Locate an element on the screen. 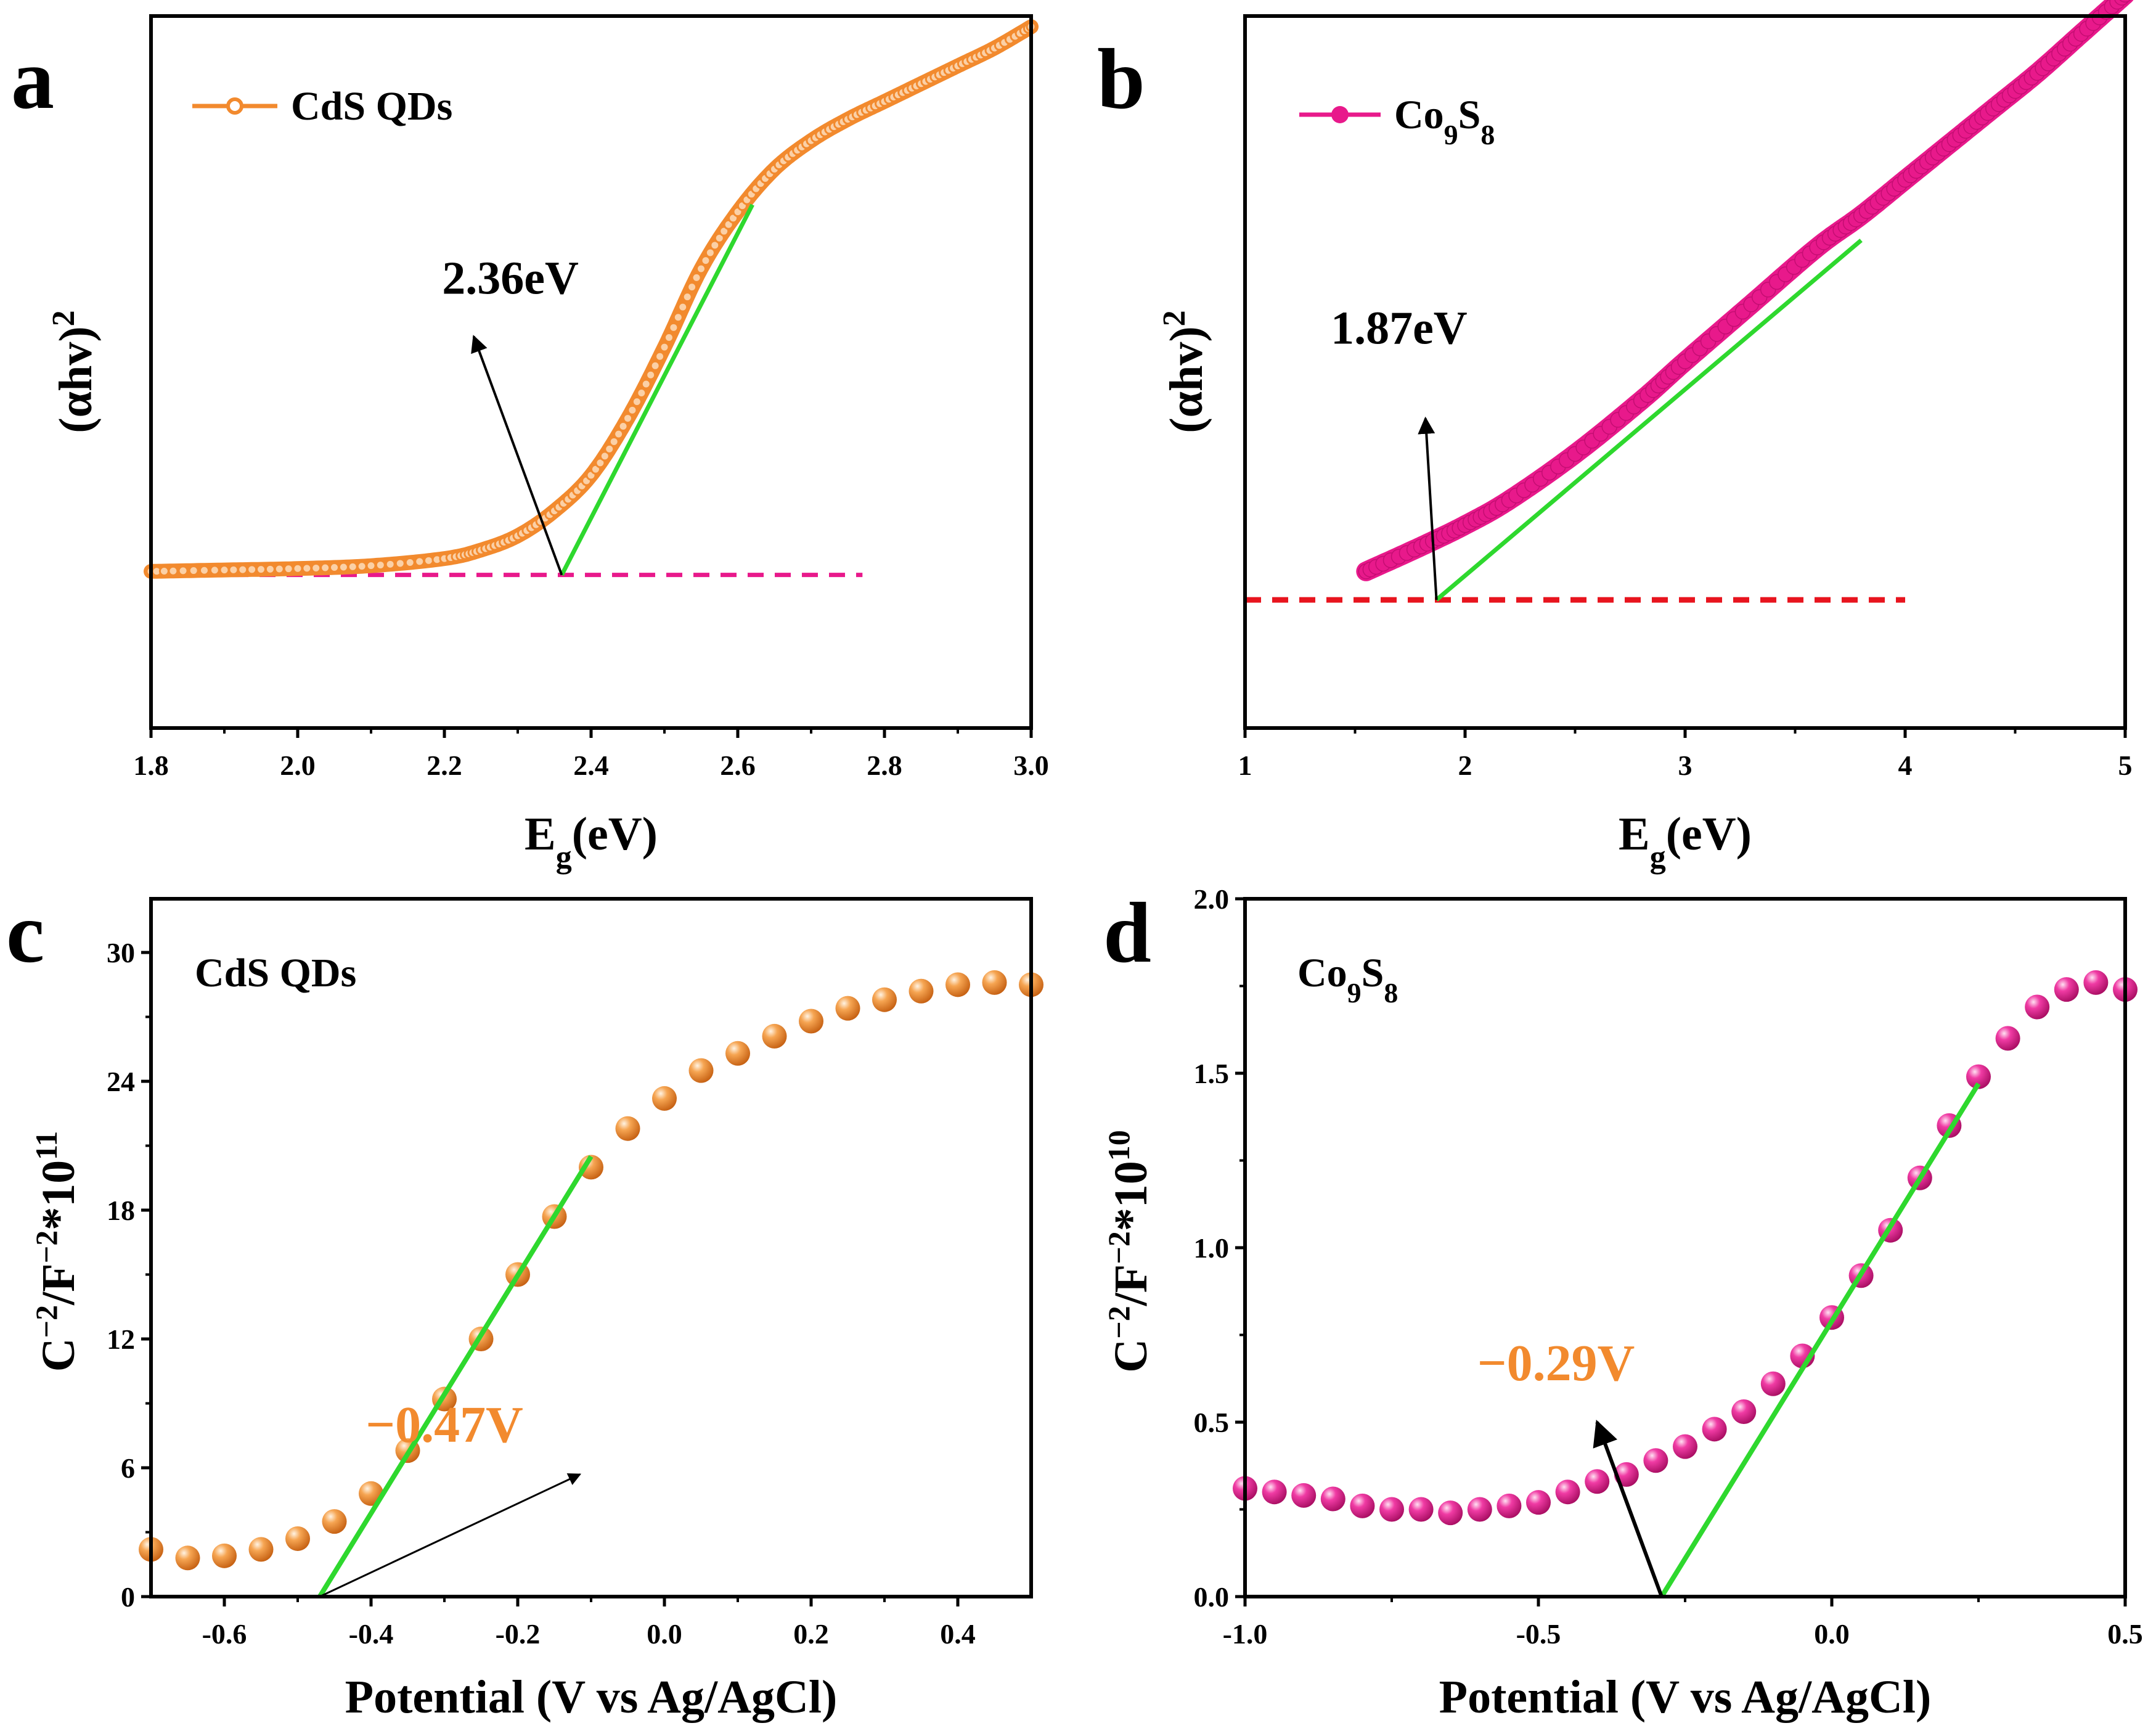  annotation-label: 2.36eV is located at coordinates (510, 278).